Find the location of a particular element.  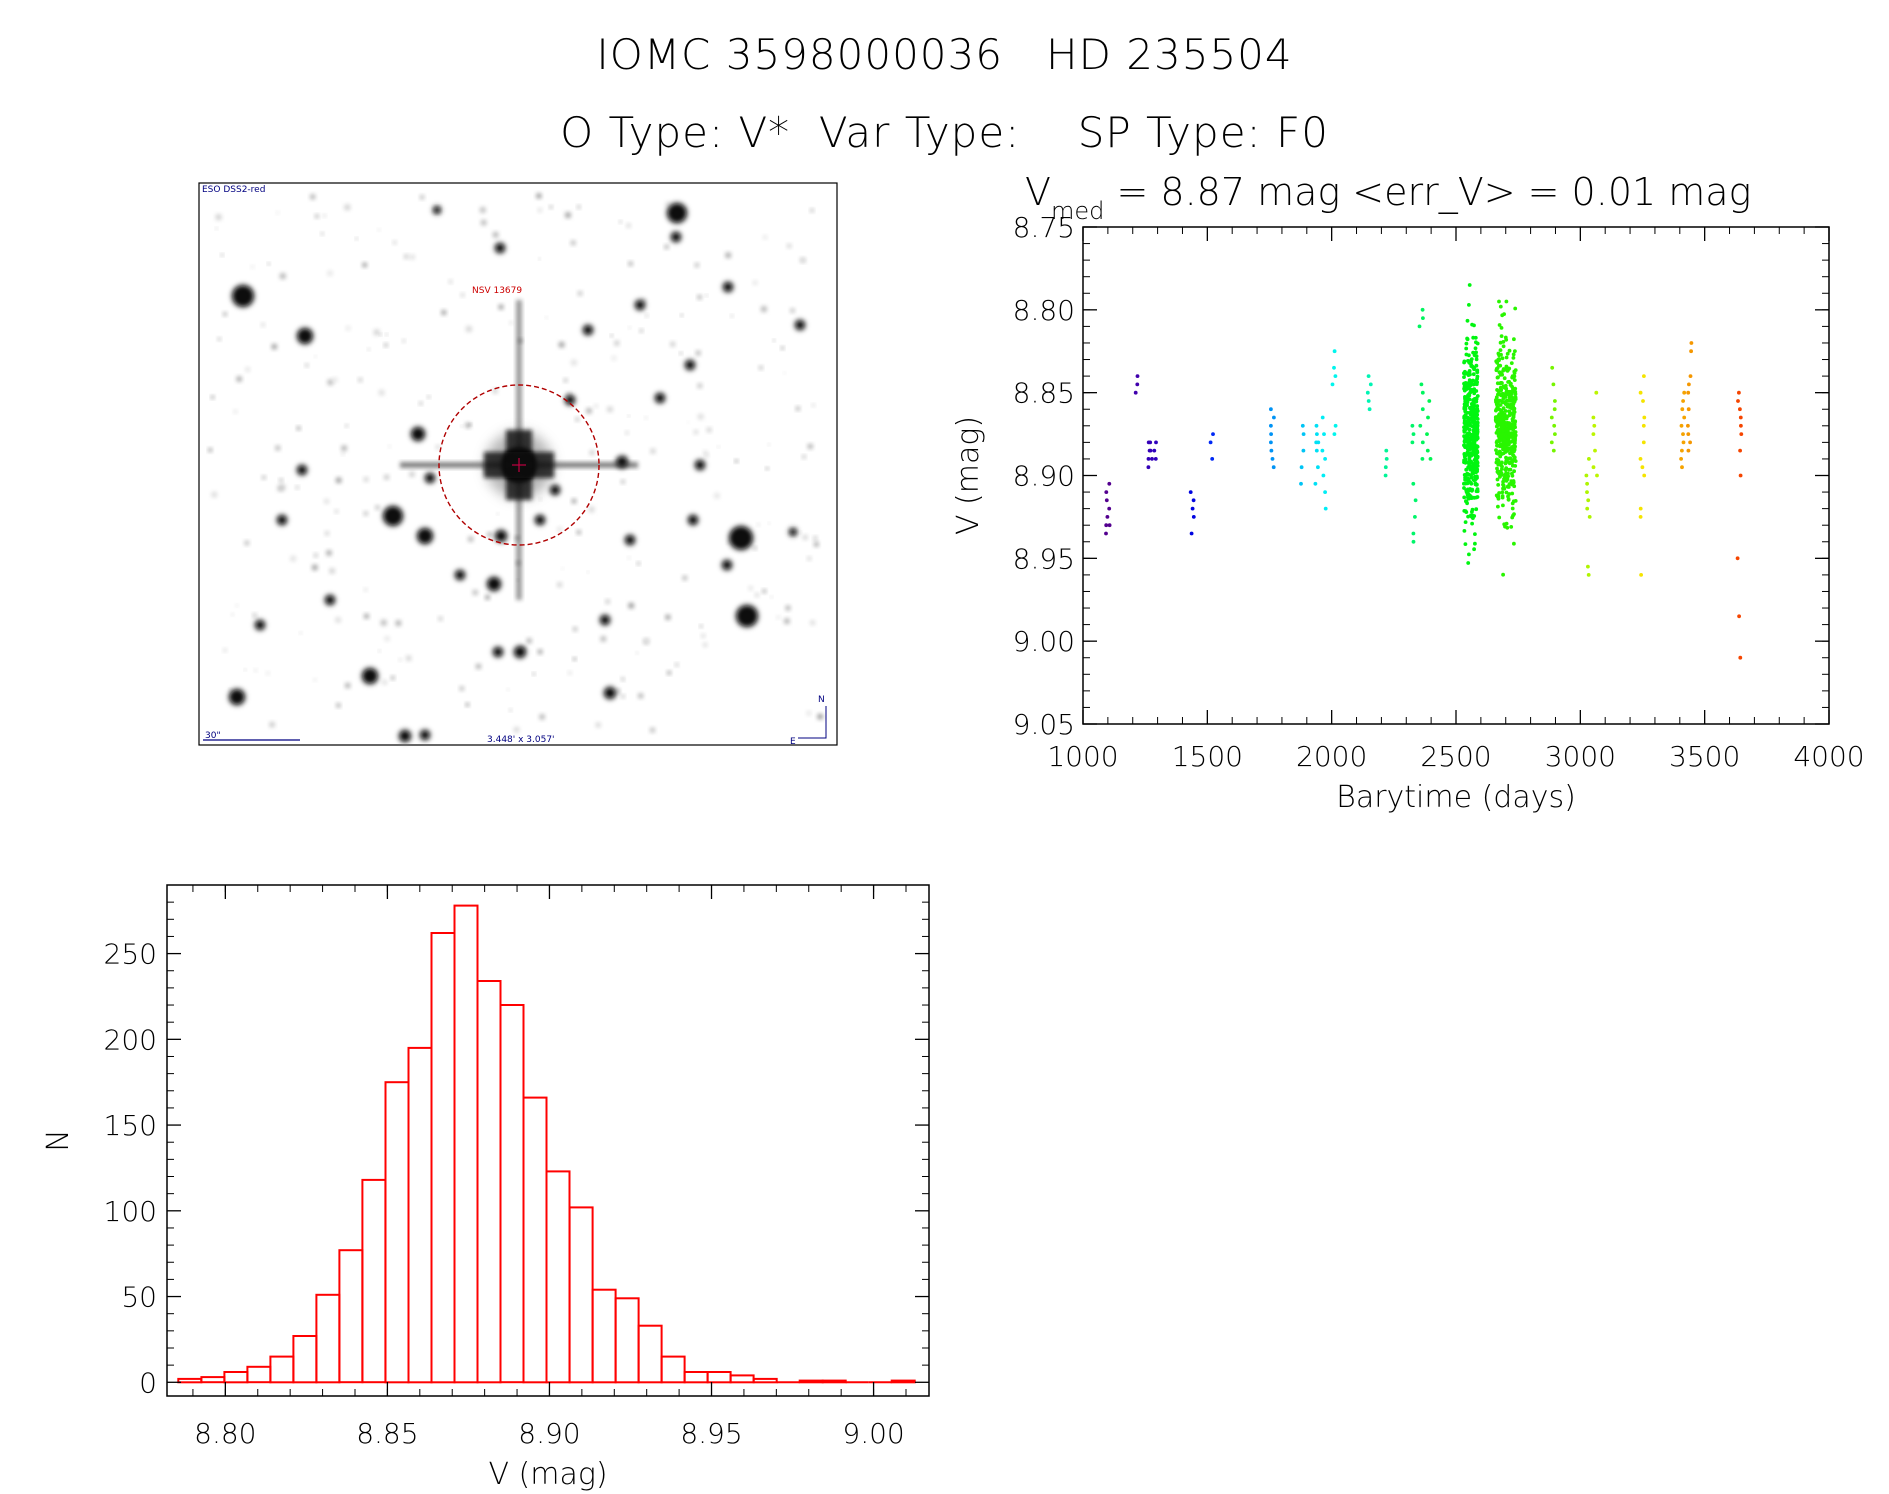

y-tick-label: 8.80 is located at coordinates (1044, 310).